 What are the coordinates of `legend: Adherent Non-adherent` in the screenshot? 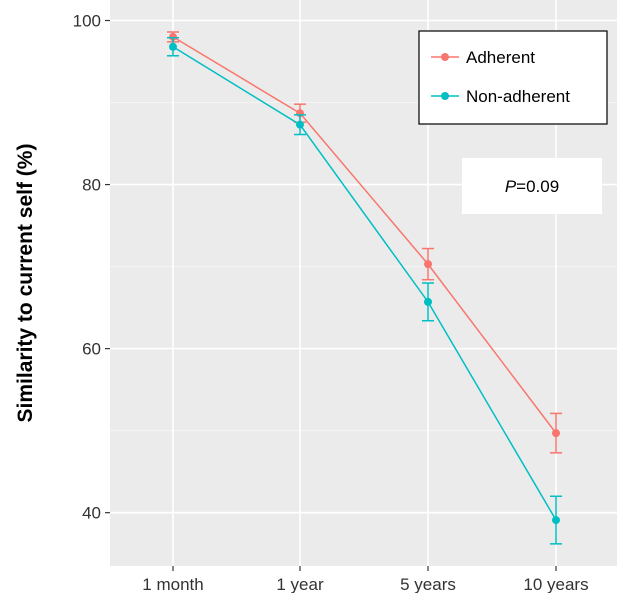 It's located at (513, 77).